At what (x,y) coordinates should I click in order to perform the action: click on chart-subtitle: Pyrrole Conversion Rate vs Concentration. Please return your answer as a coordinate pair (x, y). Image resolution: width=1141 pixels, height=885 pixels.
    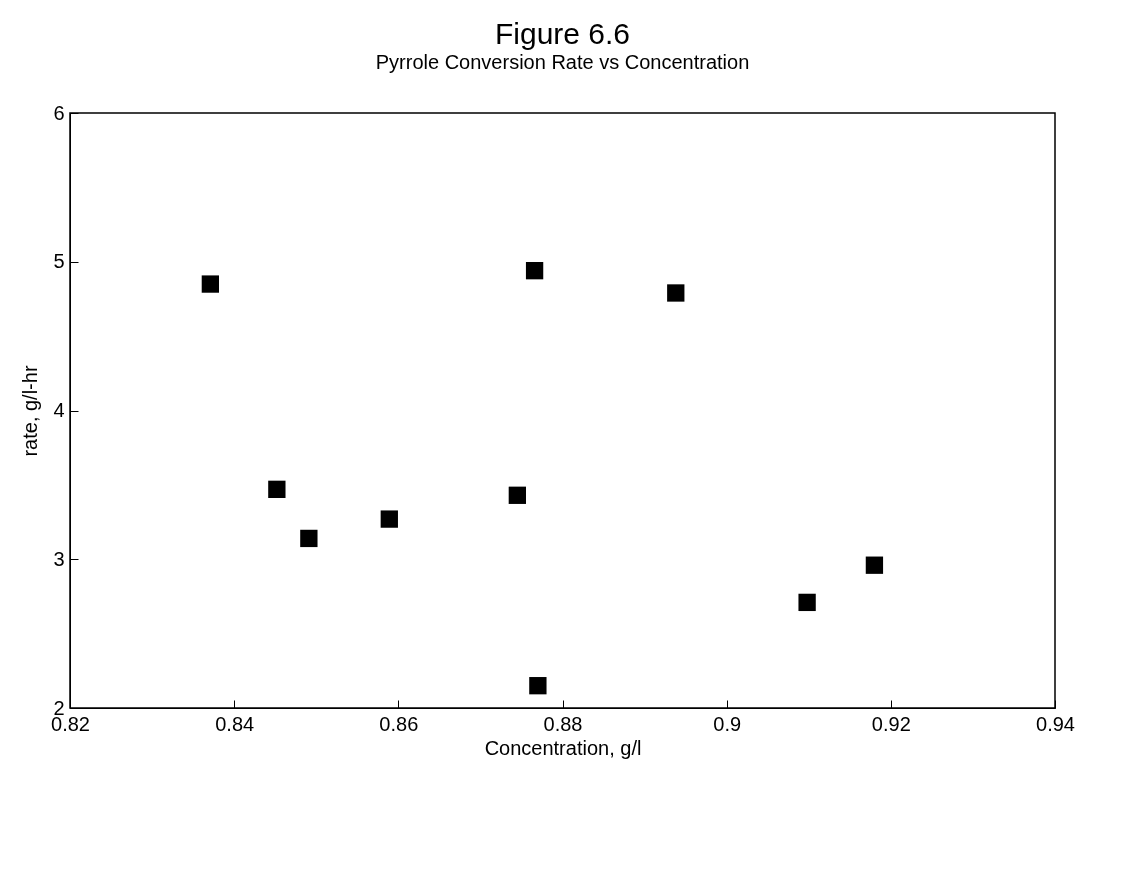
    Looking at the image, I should click on (562, 62).